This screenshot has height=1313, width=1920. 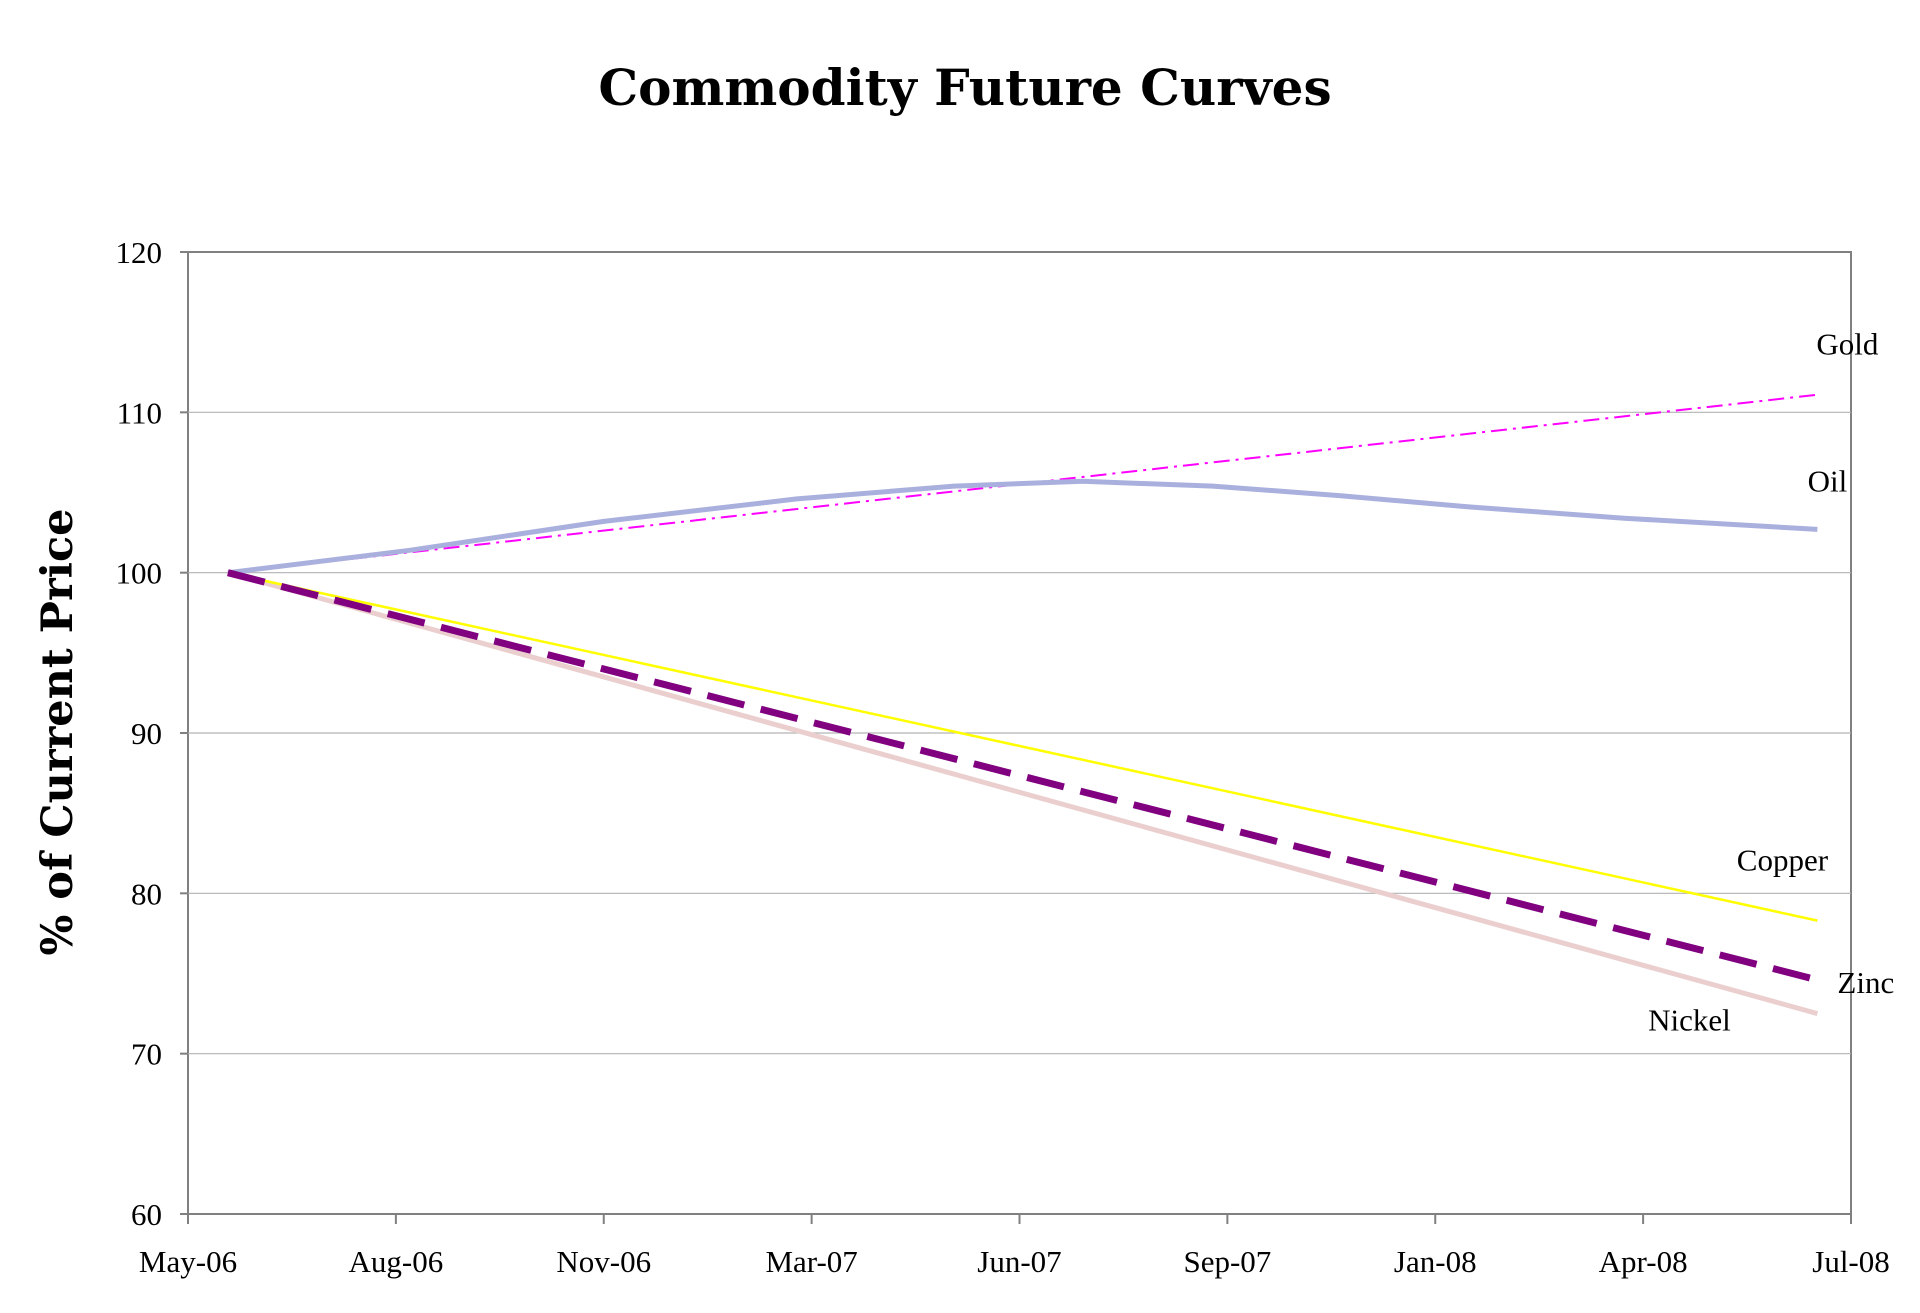 What do you see at coordinates (603, 1261) in the screenshot?
I see `x-tick-label: Nov-06` at bounding box center [603, 1261].